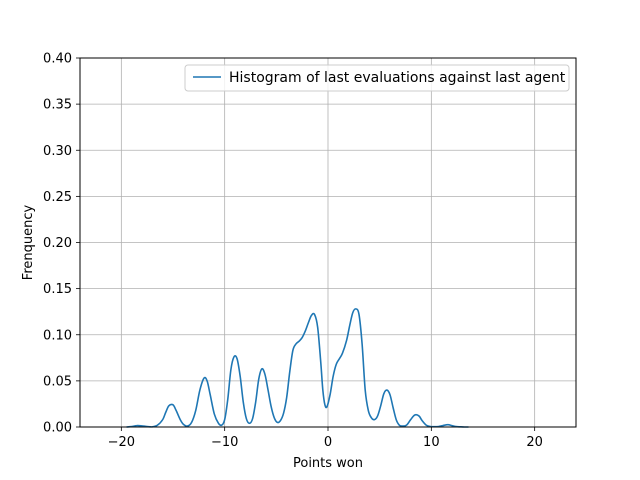  What do you see at coordinates (57, 289) in the screenshot?
I see `y-tick-label: 0.15` at bounding box center [57, 289].